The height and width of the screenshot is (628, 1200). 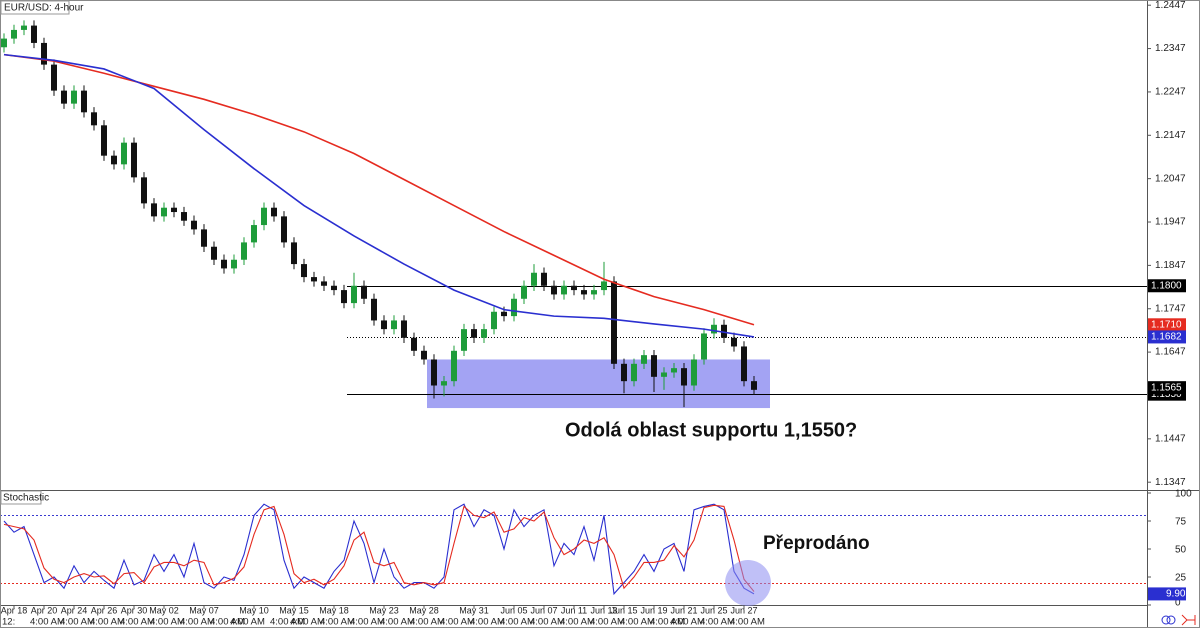 What do you see at coordinates (574, 610) in the screenshot?
I see `x-tick-label: Jun 11` at bounding box center [574, 610].